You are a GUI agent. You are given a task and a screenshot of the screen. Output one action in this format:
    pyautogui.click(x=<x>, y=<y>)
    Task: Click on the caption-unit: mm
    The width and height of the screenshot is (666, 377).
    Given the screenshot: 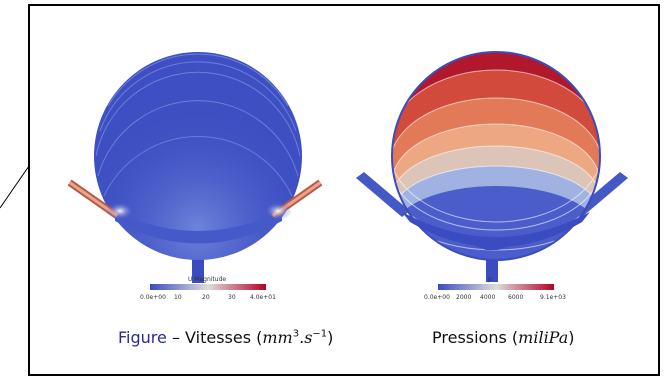 What is the action you would take?
    pyautogui.click(x=277, y=337)
    